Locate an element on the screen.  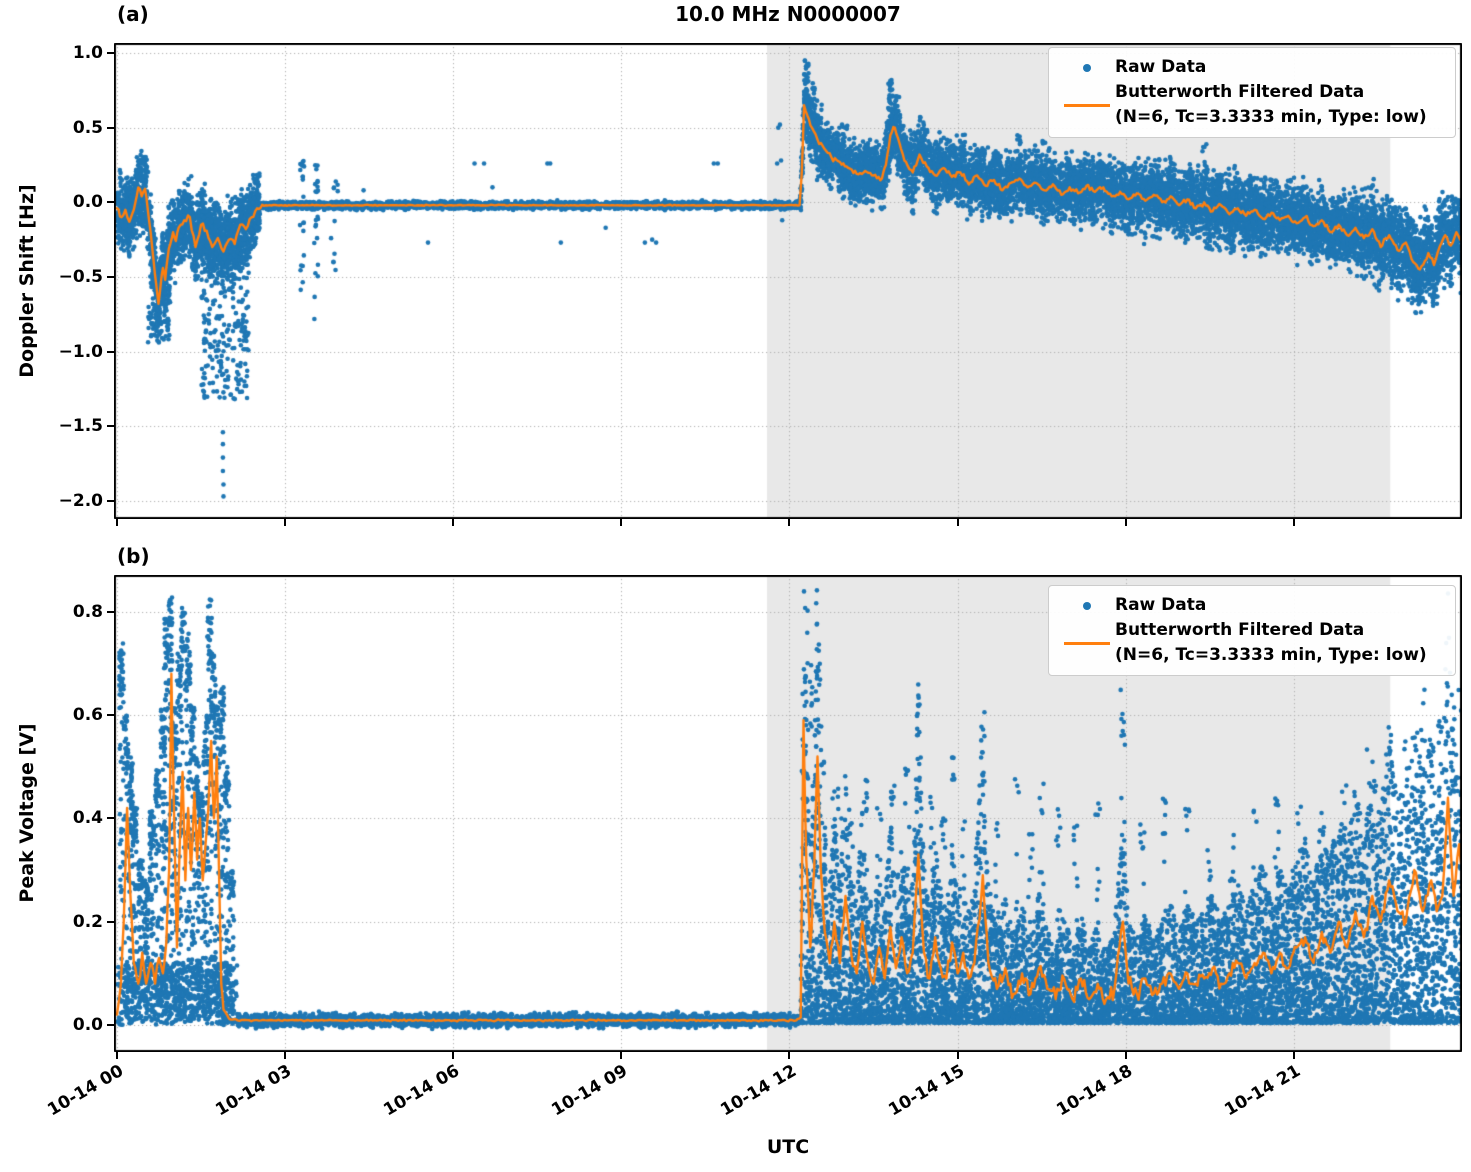
y-tick-label: −0.5 is located at coordinates (80, 276).